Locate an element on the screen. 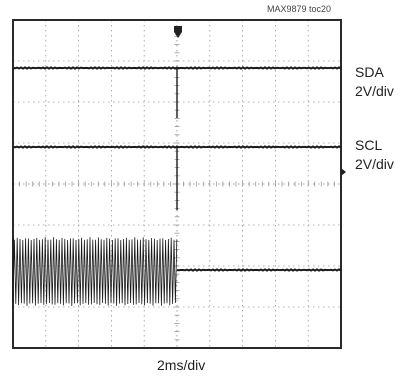 The image size is (401, 387). timebase-label: 2ms/div is located at coordinates (181, 365).